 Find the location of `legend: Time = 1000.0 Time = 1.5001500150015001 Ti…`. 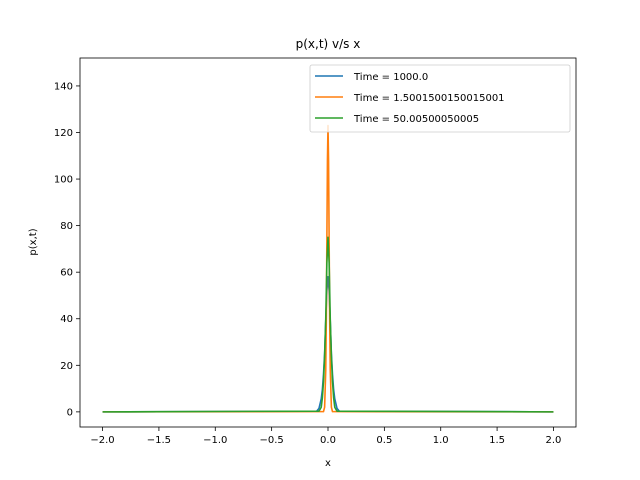

legend: Time = 1000.0 Time = 1.5001500150015001 Ti… is located at coordinates (440, 98).